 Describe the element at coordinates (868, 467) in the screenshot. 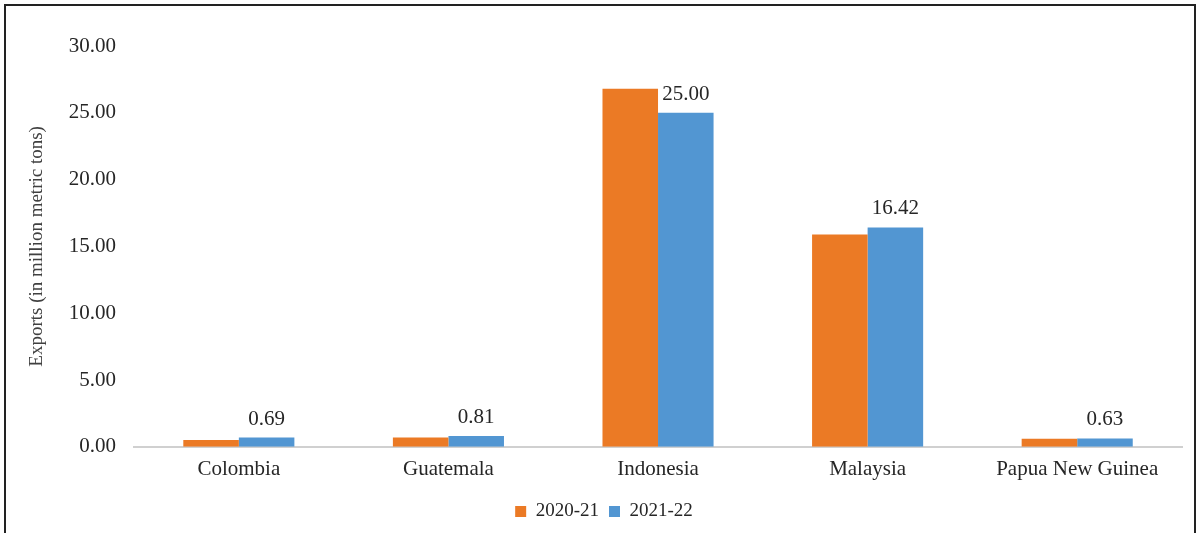

I see `x-tick-label: Malaysia` at that location.